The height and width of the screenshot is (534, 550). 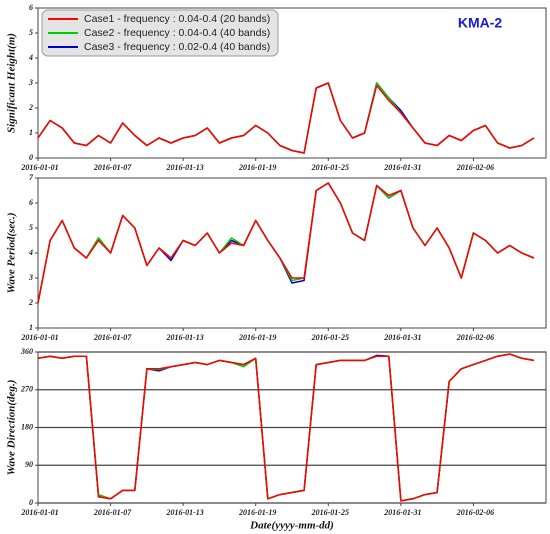 I want to click on y-tick-label: 90, so click(x=29, y=464).